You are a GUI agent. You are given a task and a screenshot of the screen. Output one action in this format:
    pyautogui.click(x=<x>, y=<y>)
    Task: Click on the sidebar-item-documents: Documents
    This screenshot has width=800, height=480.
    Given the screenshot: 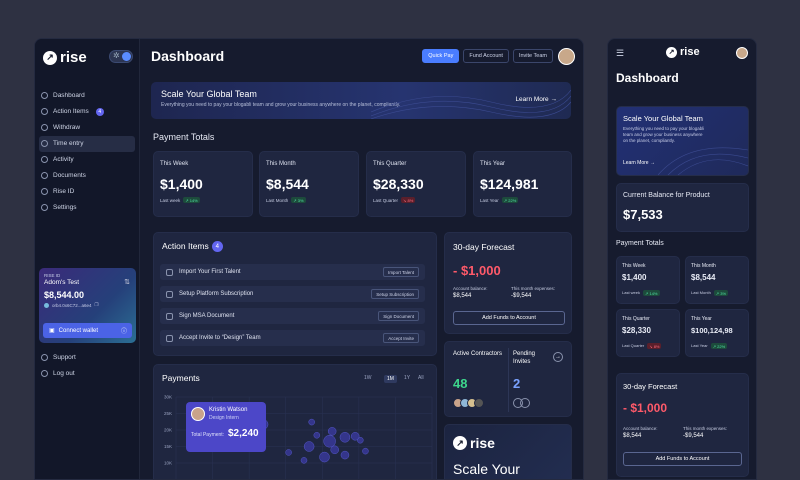 What is the action you would take?
    pyautogui.click(x=87, y=176)
    